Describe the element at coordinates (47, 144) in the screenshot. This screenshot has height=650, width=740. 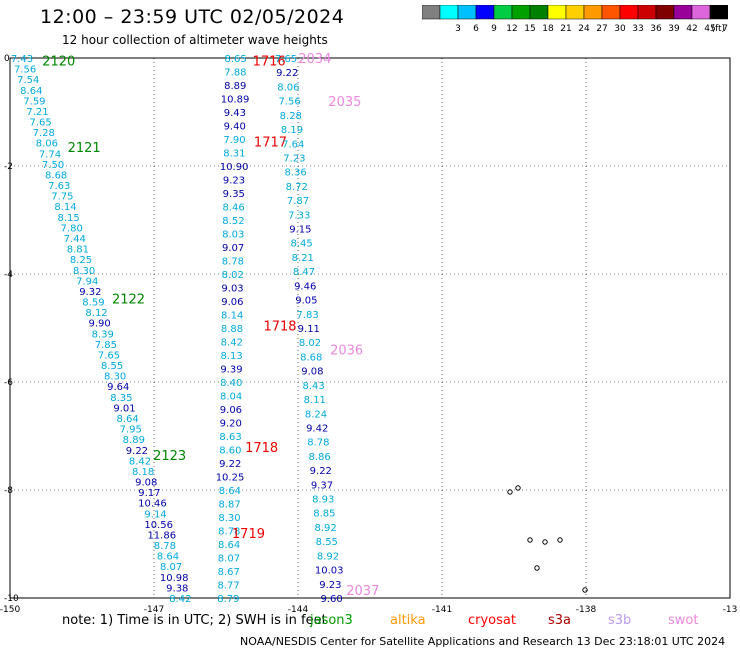
I see `wave-height-label: 8.06` at that location.